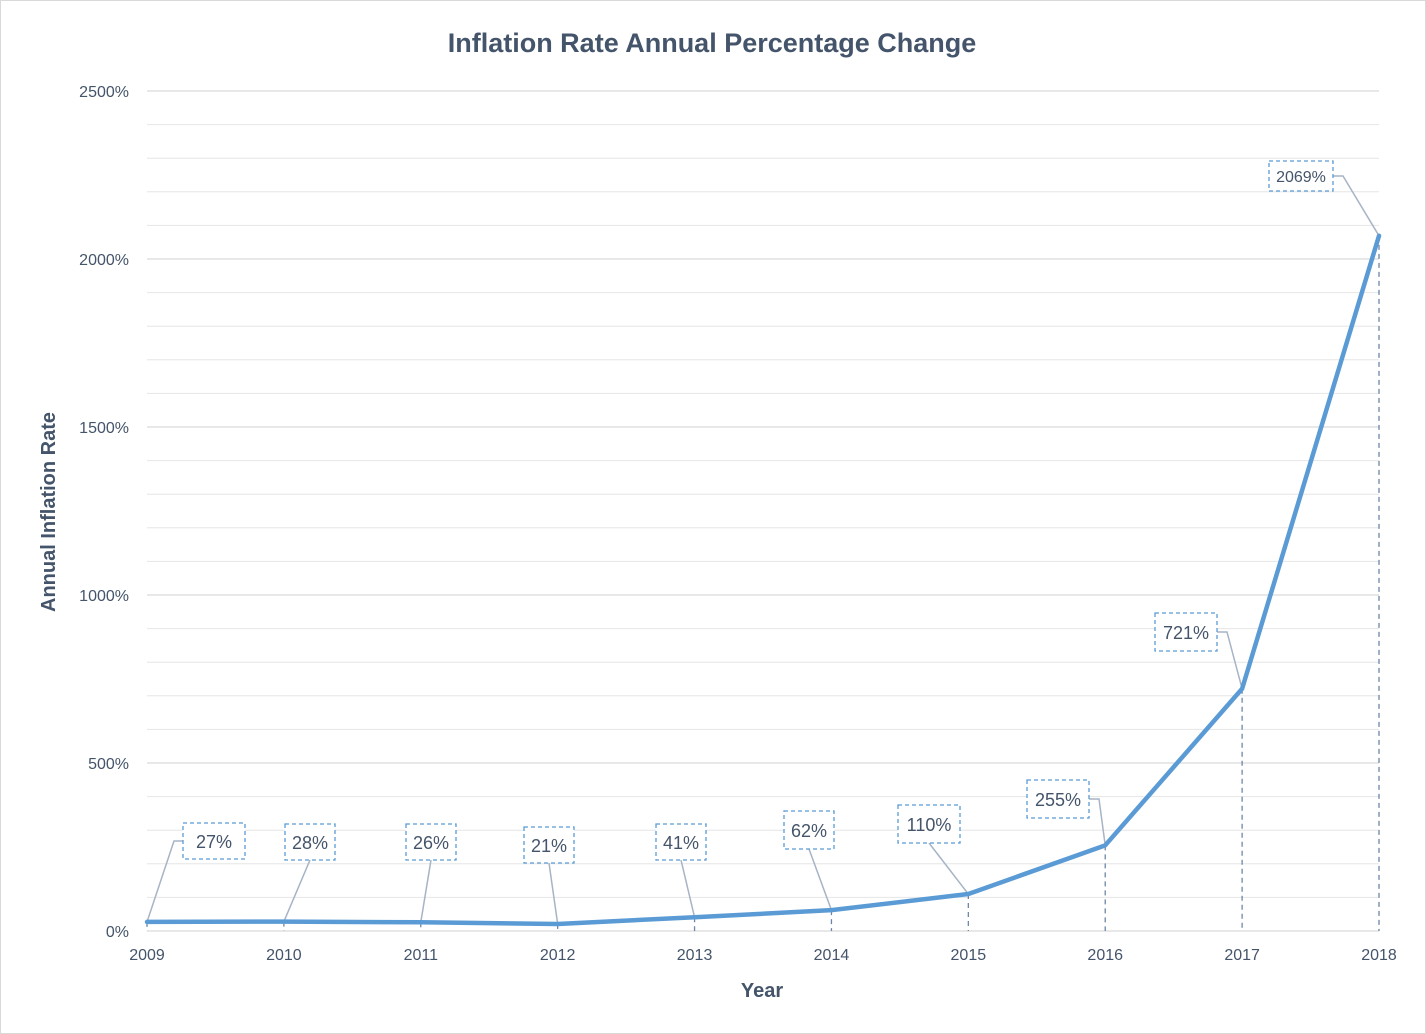  Describe the element at coordinates (832, 955) in the screenshot. I see `x-tick-label: 2014` at that location.